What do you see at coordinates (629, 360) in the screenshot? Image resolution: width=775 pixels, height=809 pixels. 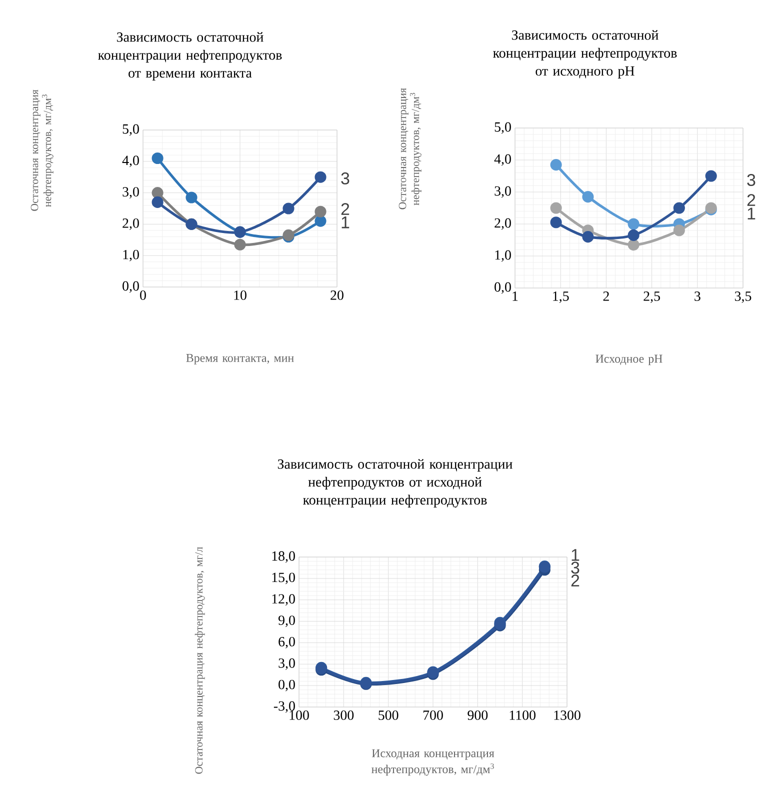 I see `x-axis-title: Исходное pH` at bounding box center [629, 360].